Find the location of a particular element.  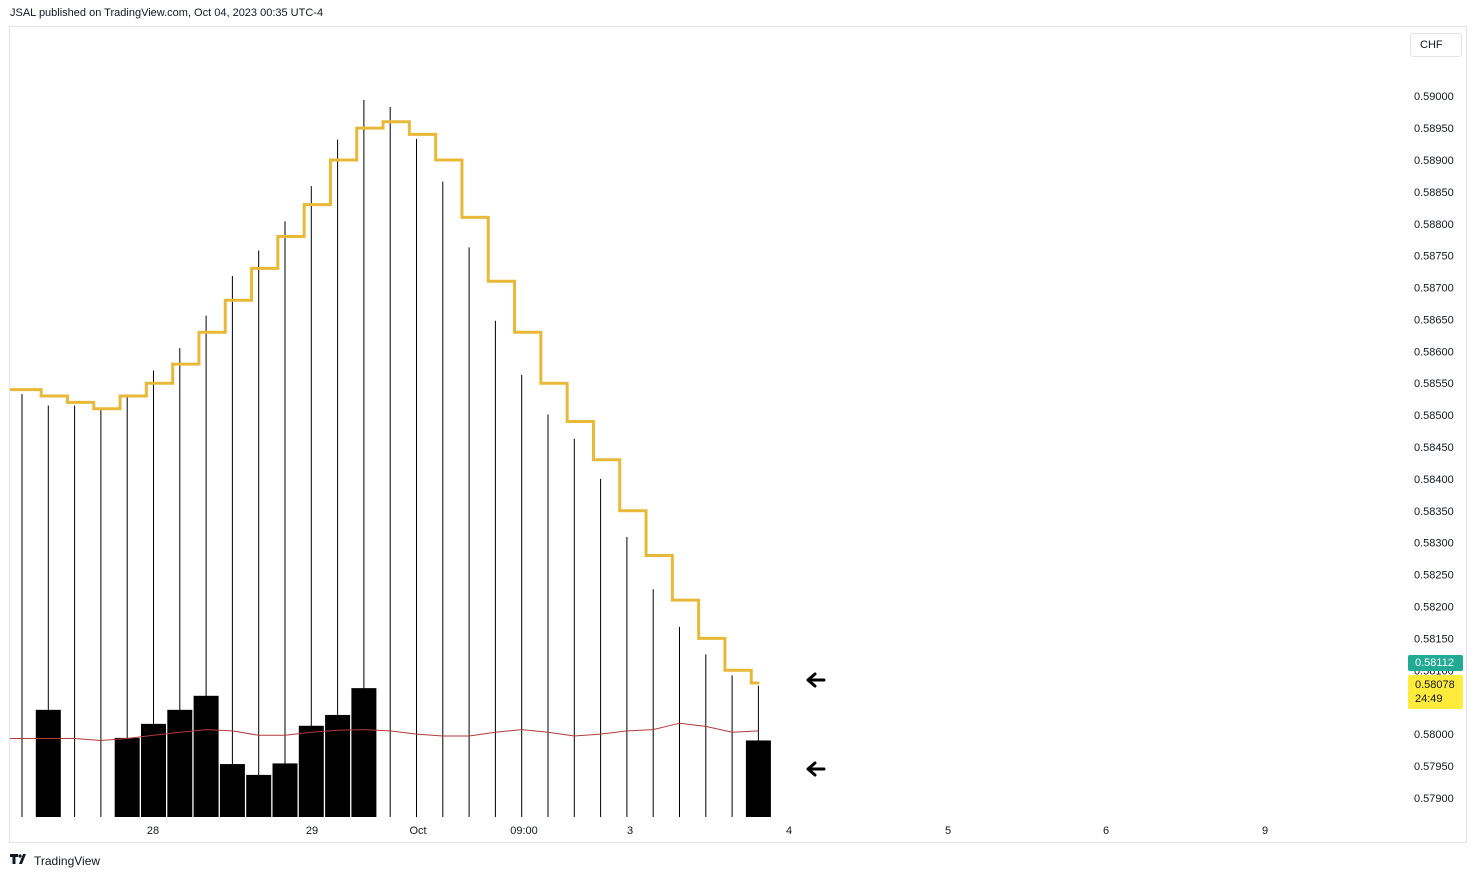

time-tick-label: 09:00 is located at coordinates (524, 831).